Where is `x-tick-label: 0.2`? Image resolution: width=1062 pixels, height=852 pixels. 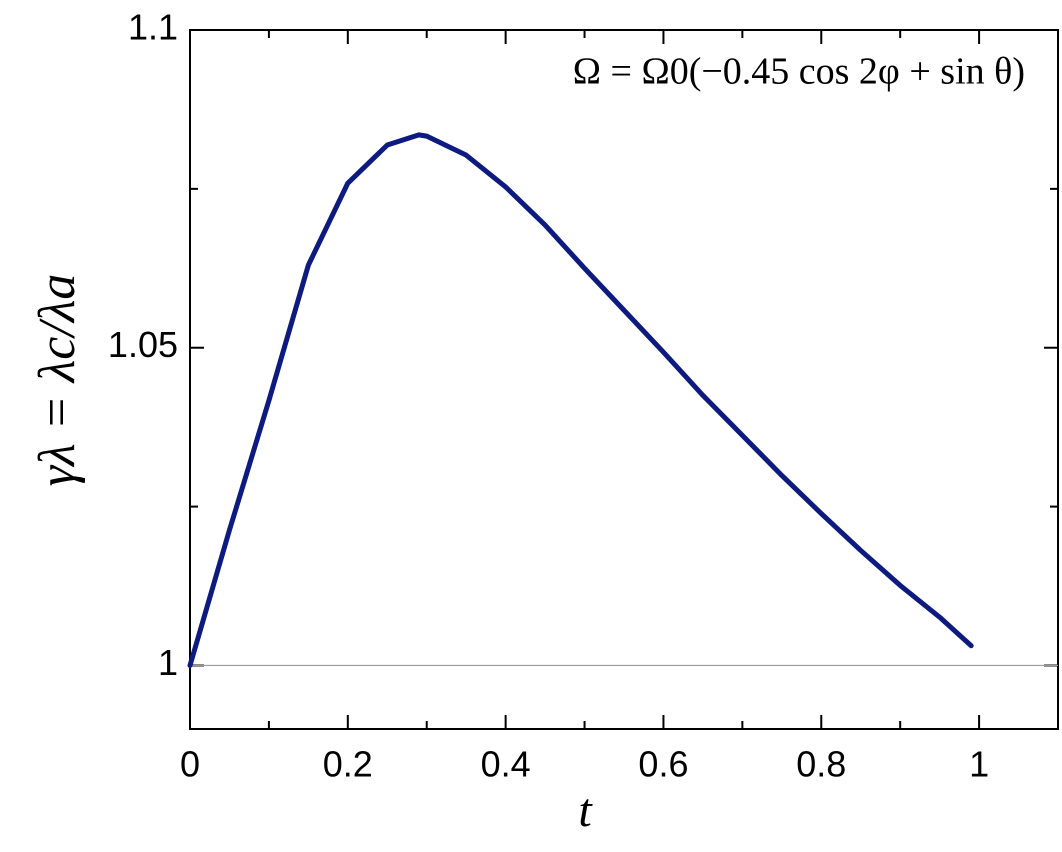 x-tick-label: 0.2 is located at coordinates (348, 764).